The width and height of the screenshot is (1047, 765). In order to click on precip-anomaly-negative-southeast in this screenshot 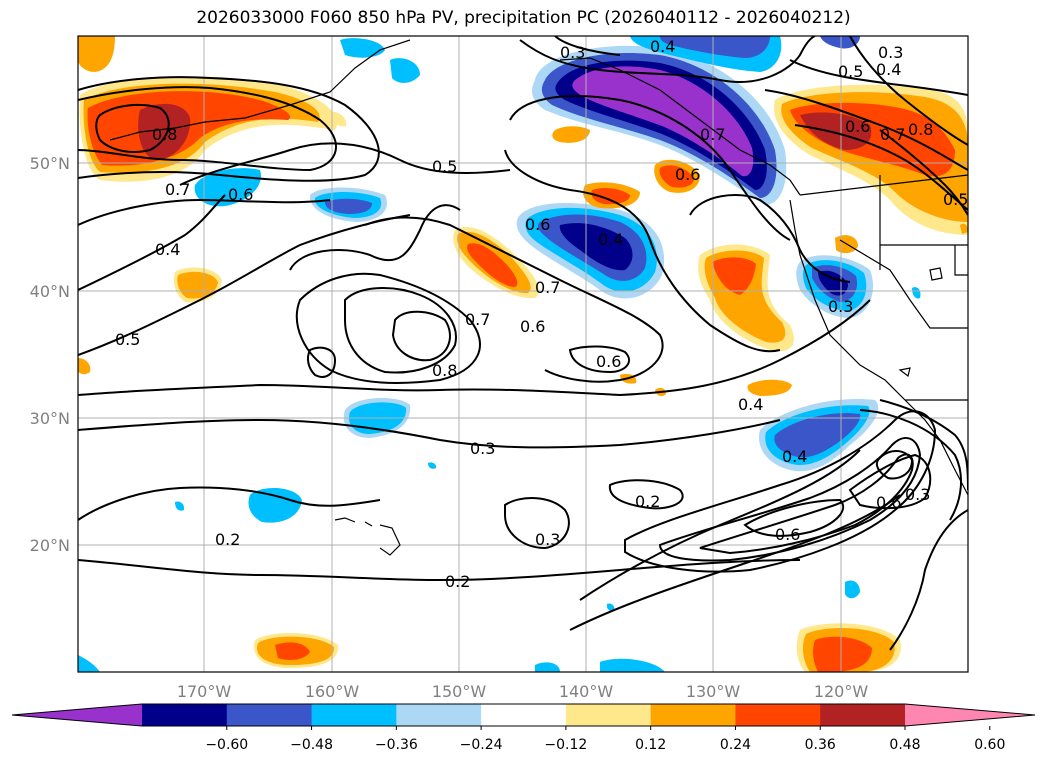, I will do `click(819, 435)`.